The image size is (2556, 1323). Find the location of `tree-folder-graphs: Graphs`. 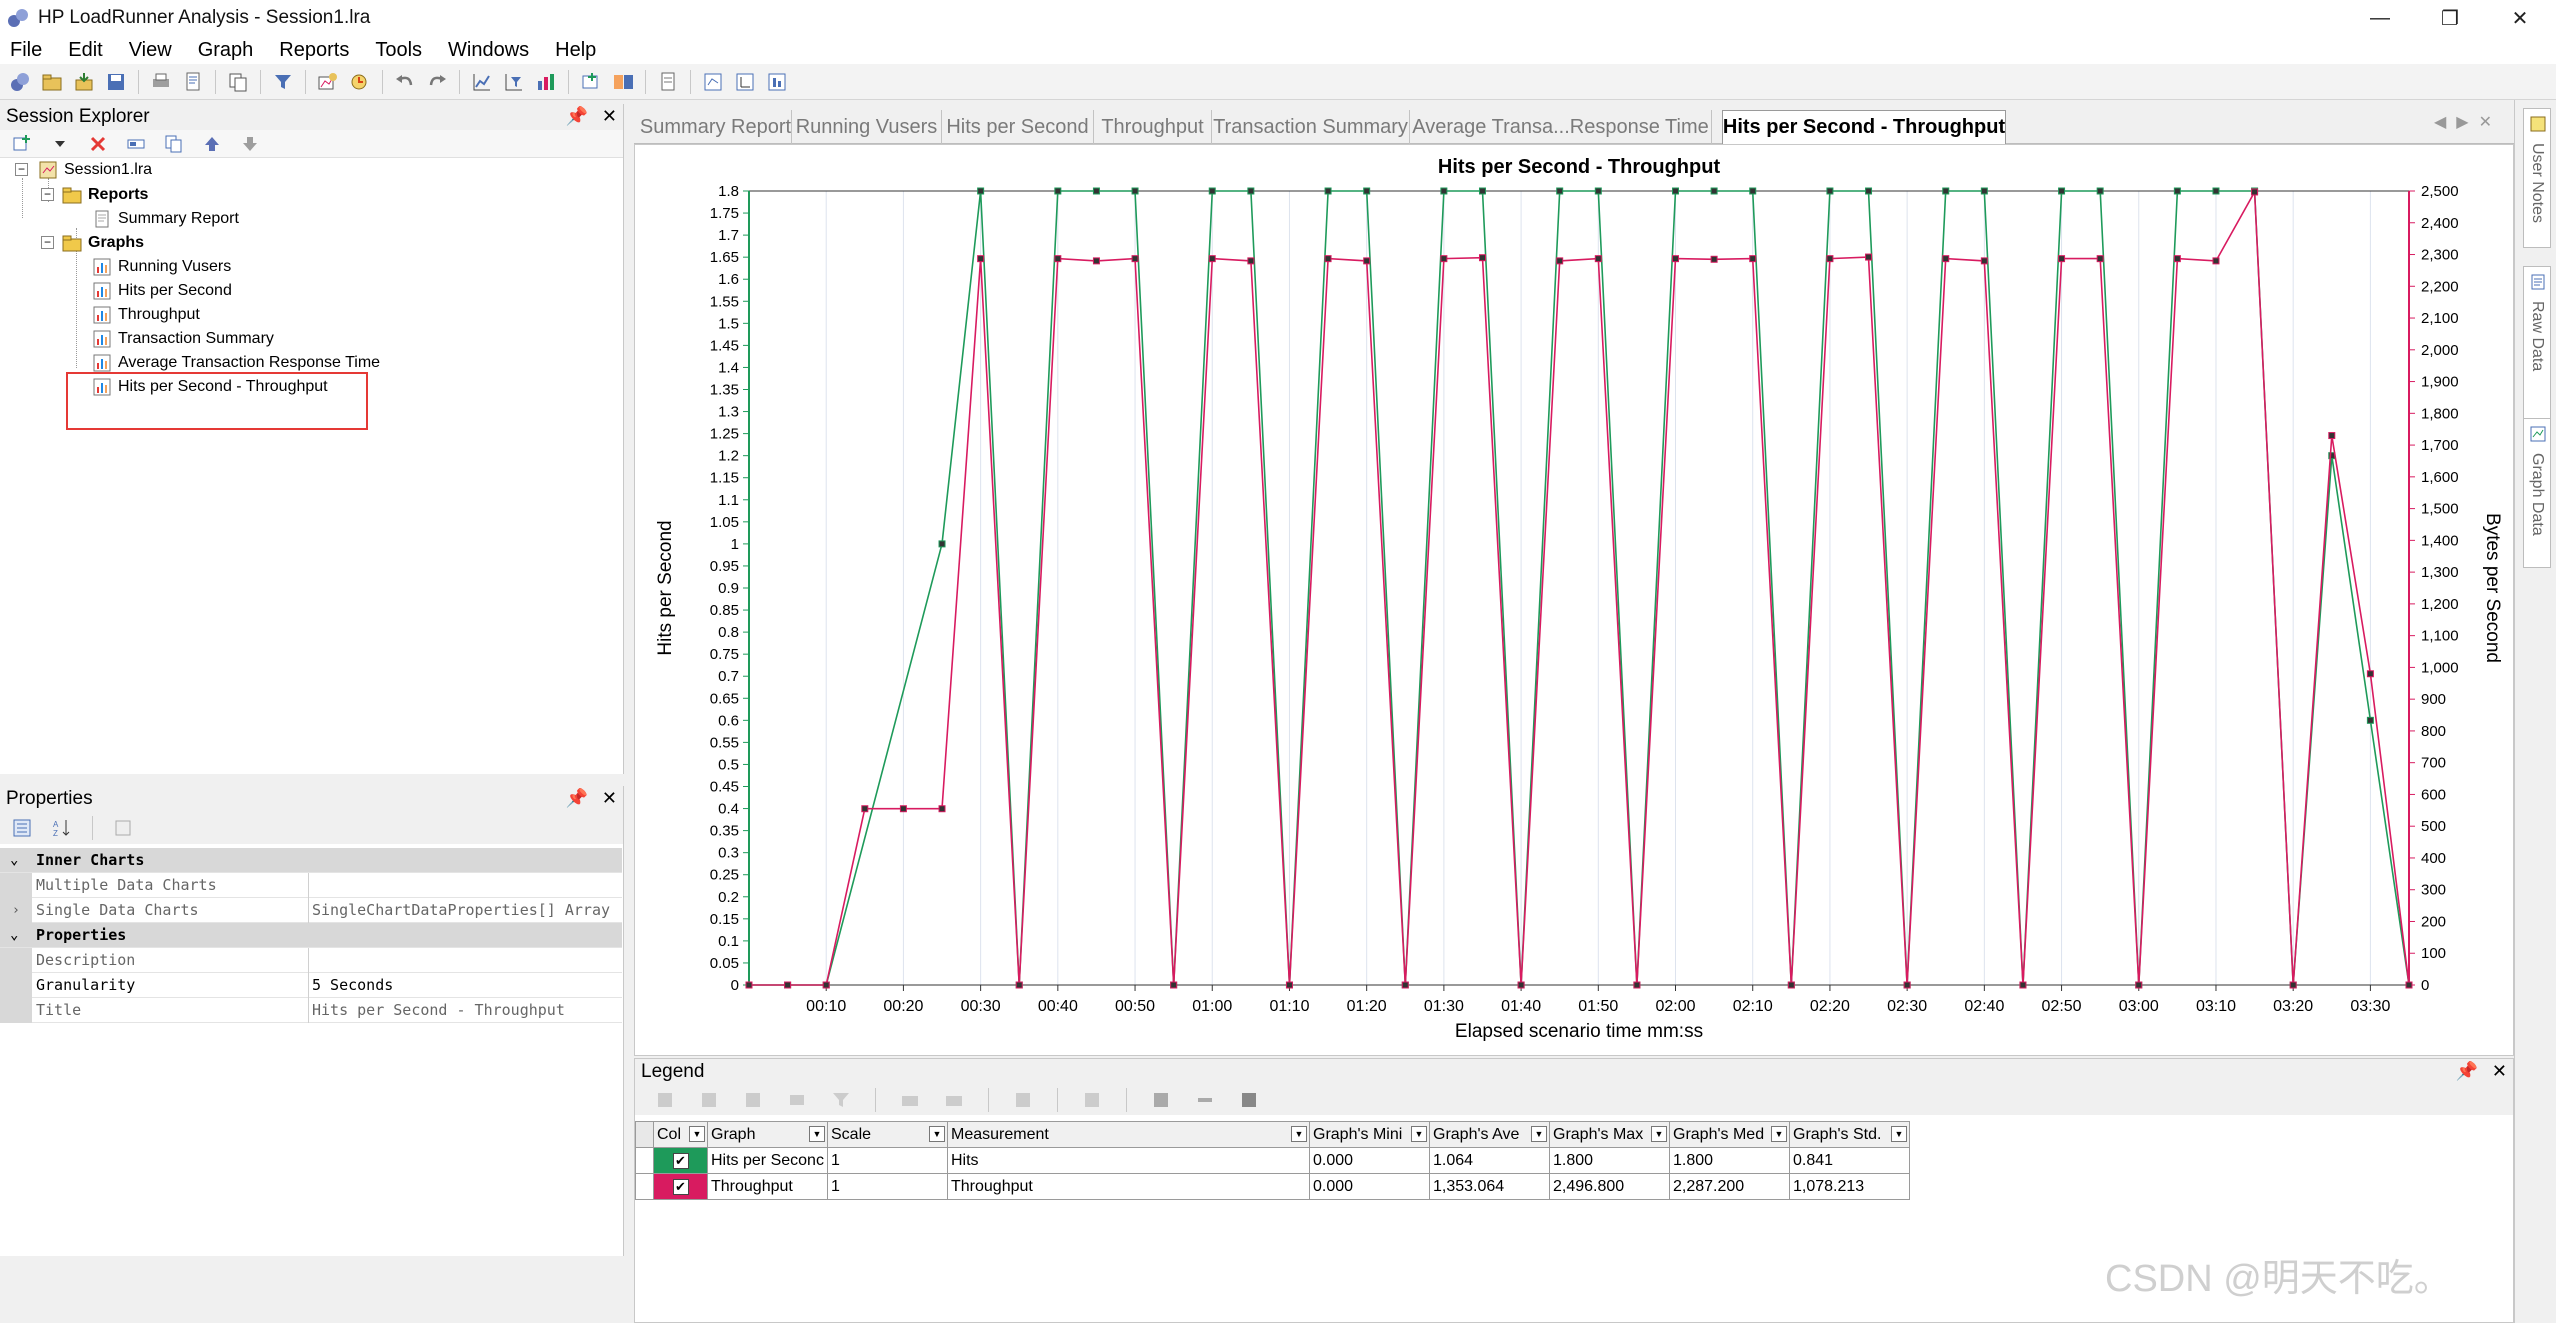

tree-folder-graphs: Graphs is located at coordinates (103, 243).